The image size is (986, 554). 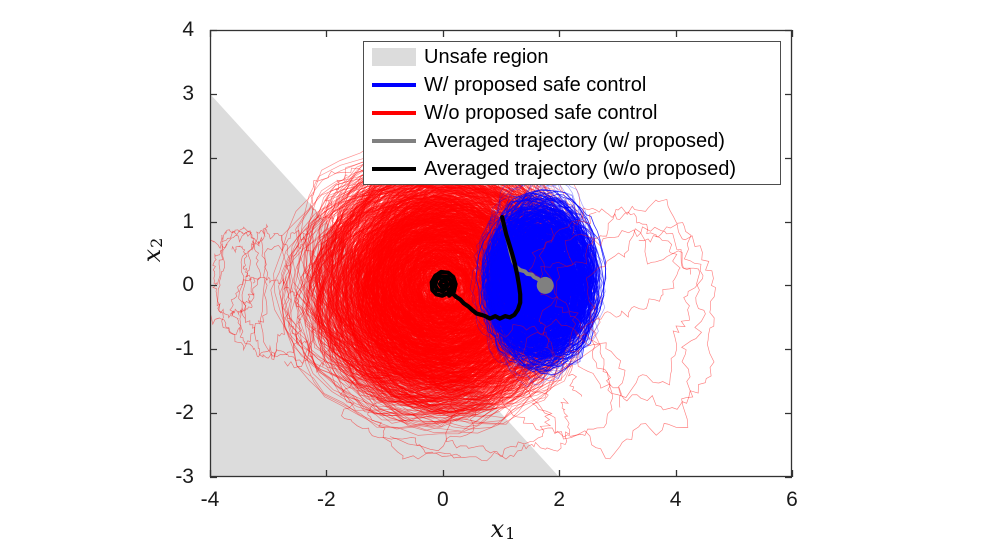 I want to click on legend-label: Averaged trajectory (w/ proposed), so click(x=574, y=140).